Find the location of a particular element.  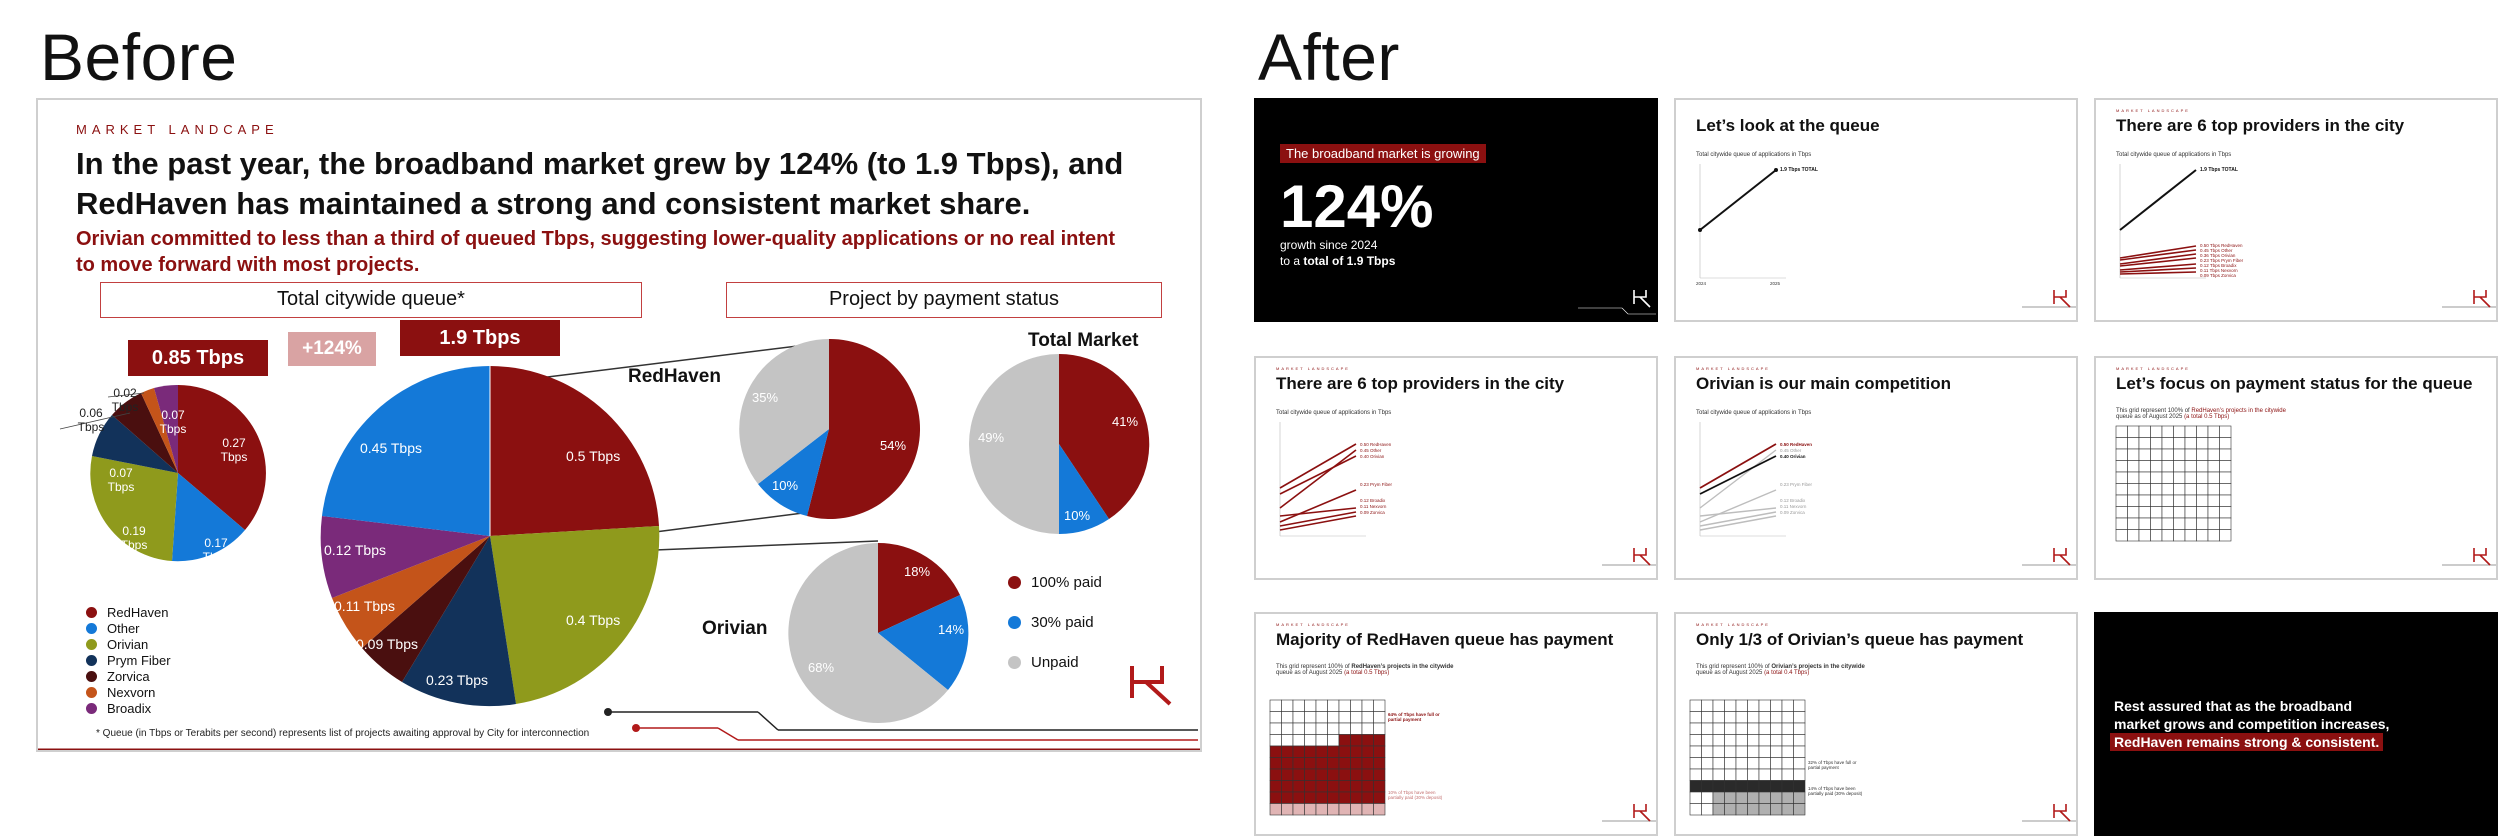

rh-pay-partial is located at coordinates (793, 472).